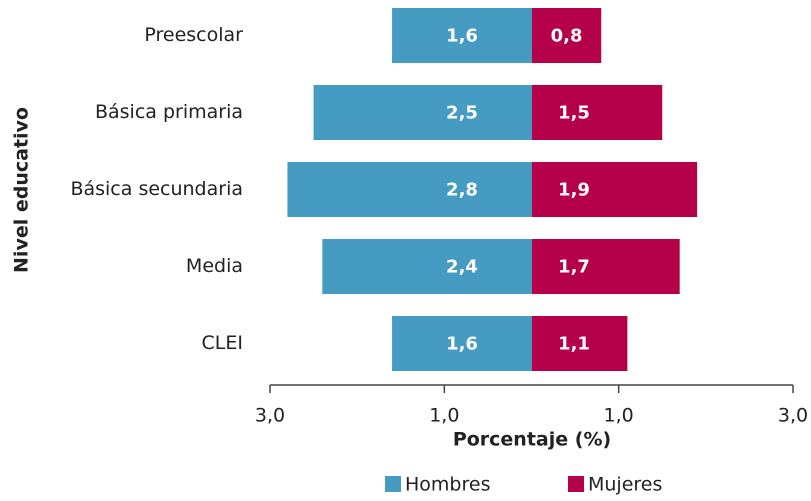  What do you see at coordinates (214, 266) in the screenshot?
I see `y-tick-label: Media` at bounding box center [214, 266].